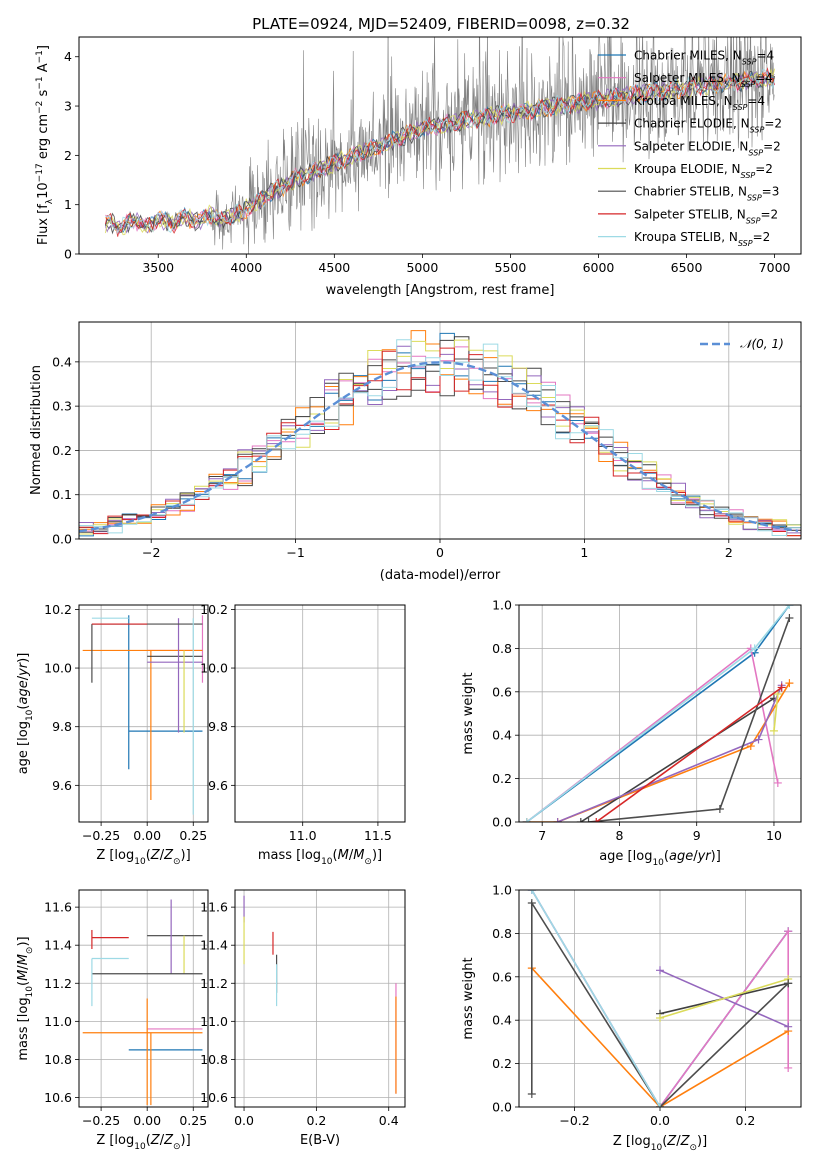 The image size is (819, 1170). I want to click on x-tick-label-5: 6000, so click(599, 267).